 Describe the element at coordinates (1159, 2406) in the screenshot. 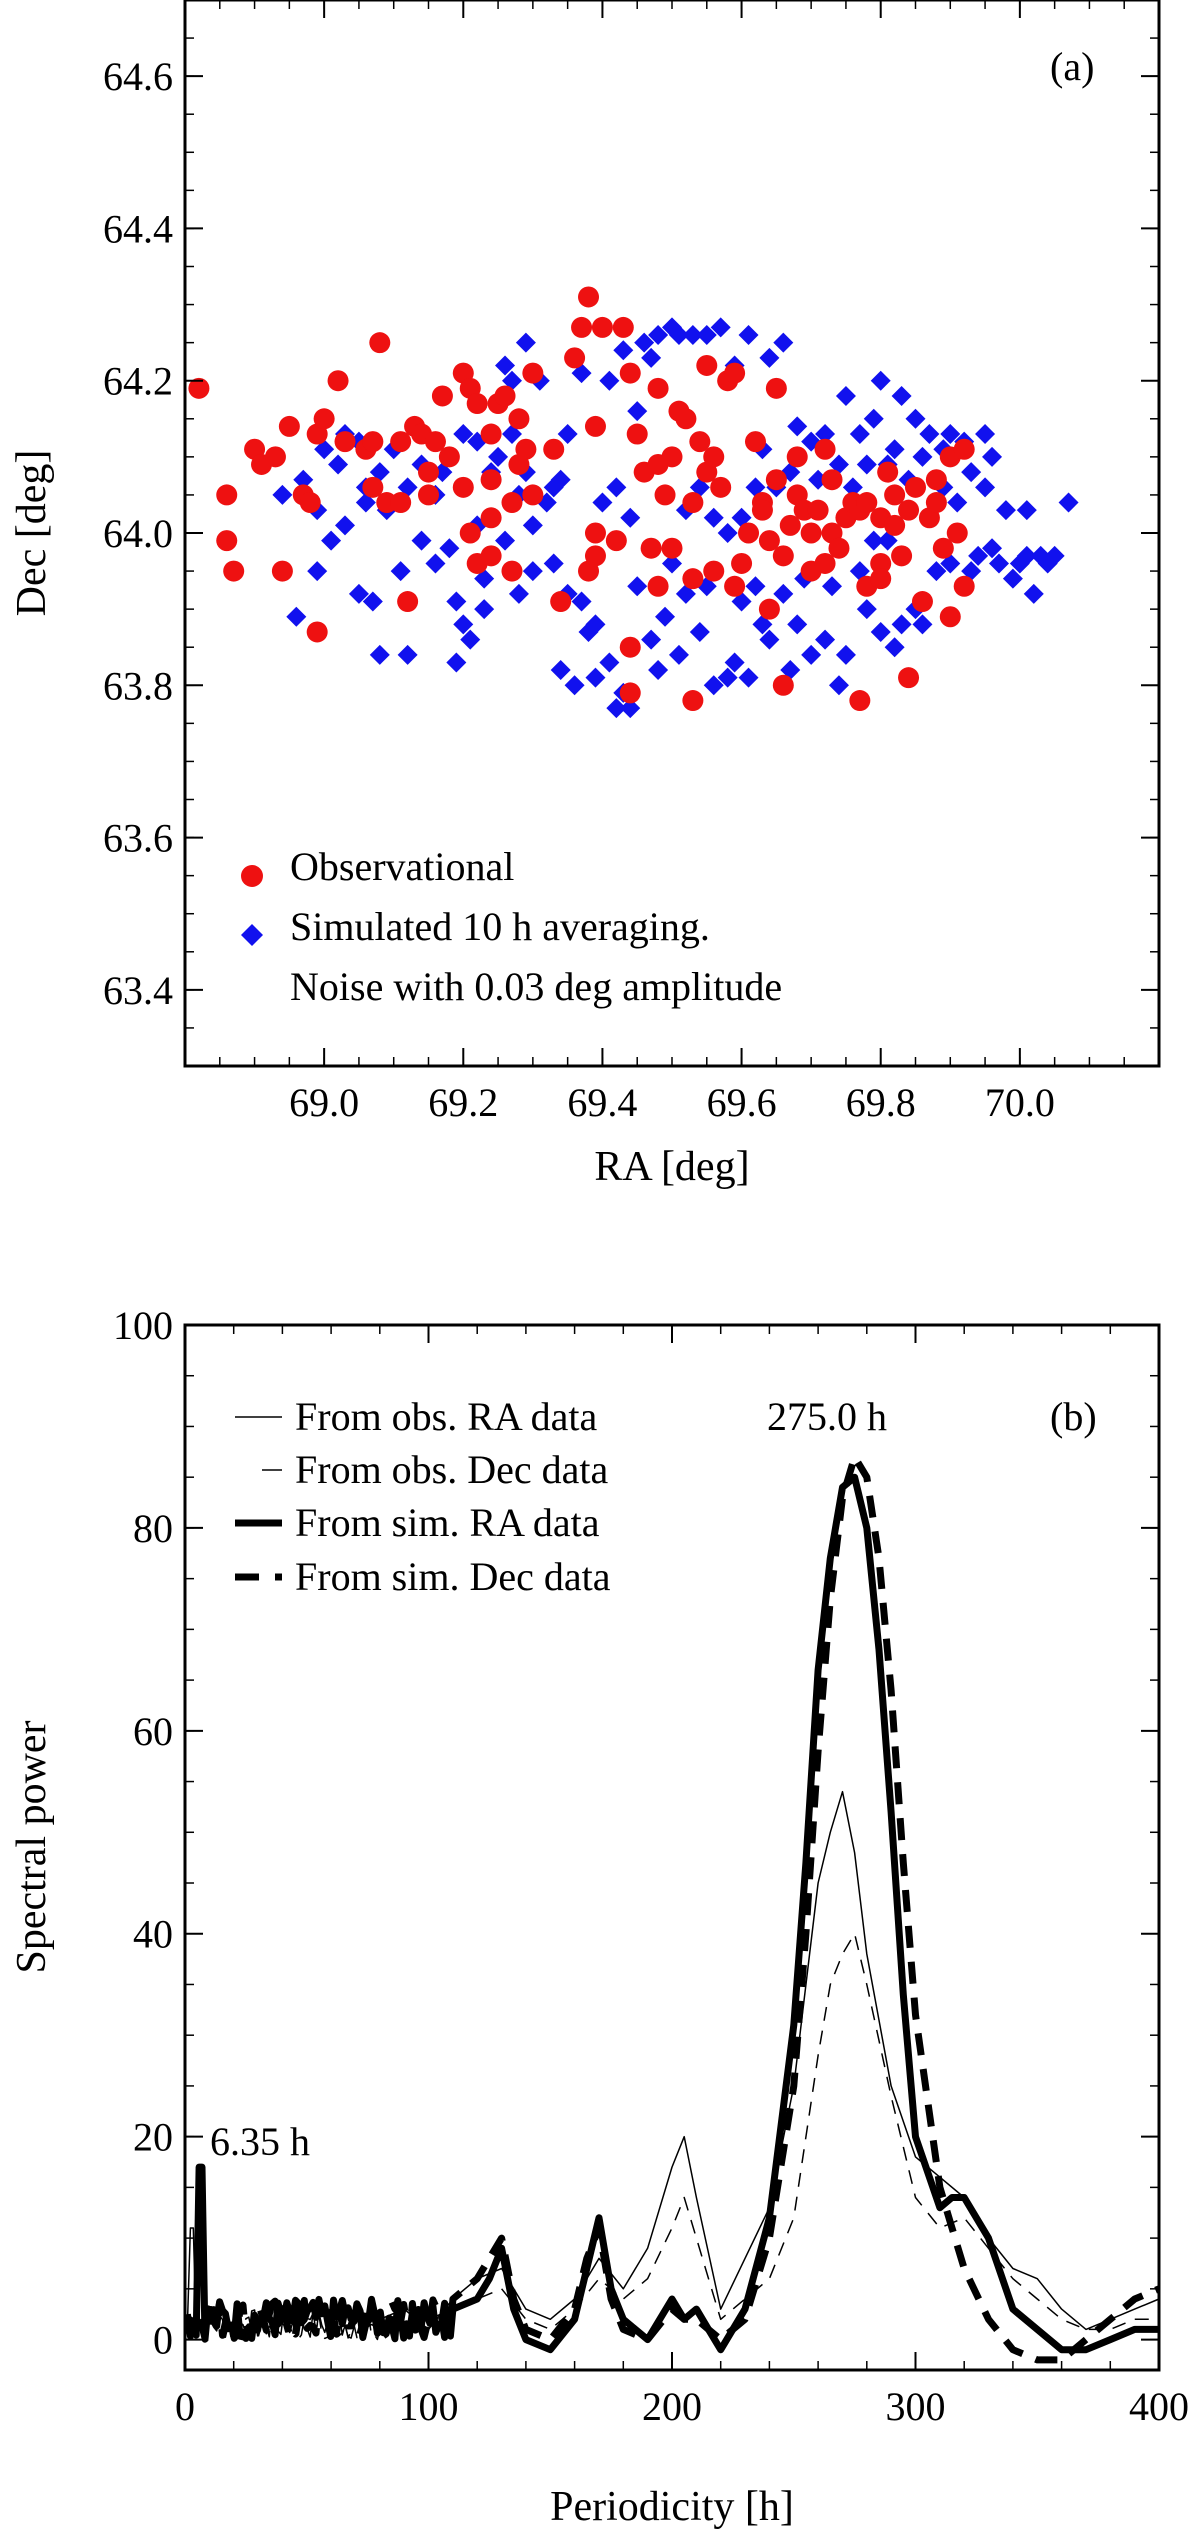

I see `x-tick-label: 400` at that location.